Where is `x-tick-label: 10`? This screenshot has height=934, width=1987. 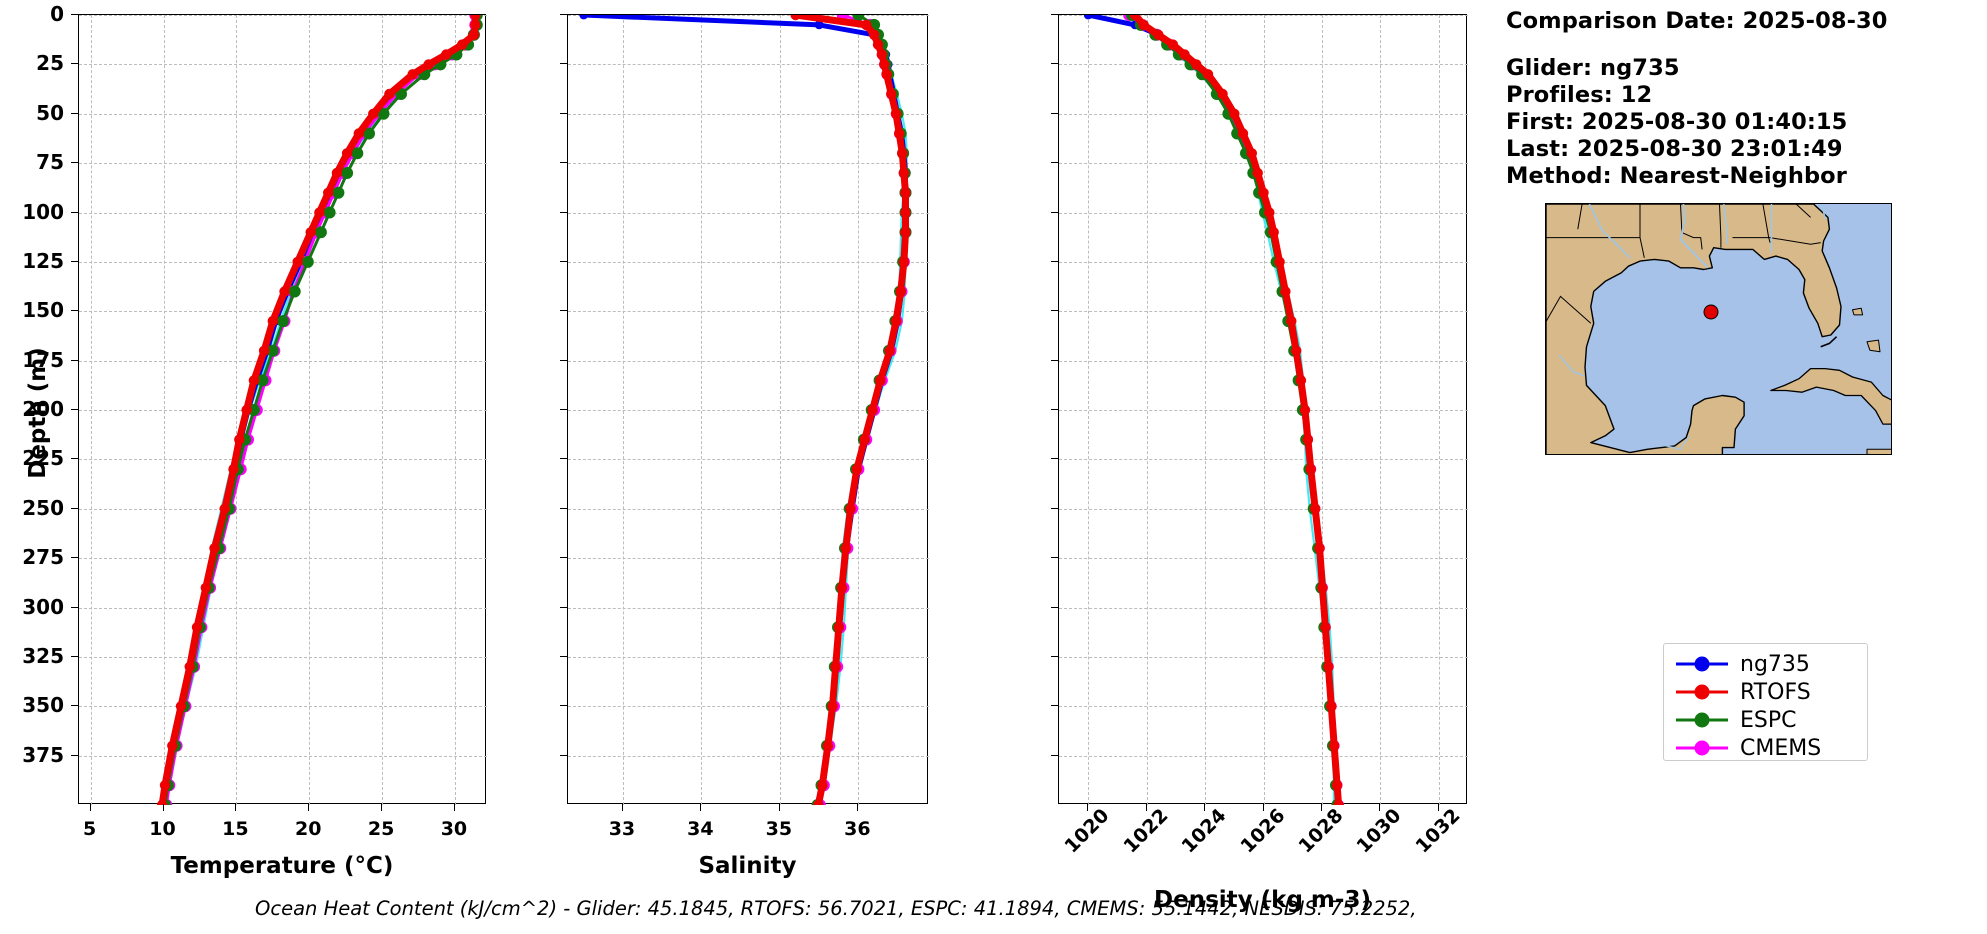 x-tick-label: 10 is located at coordinates (162, 829).